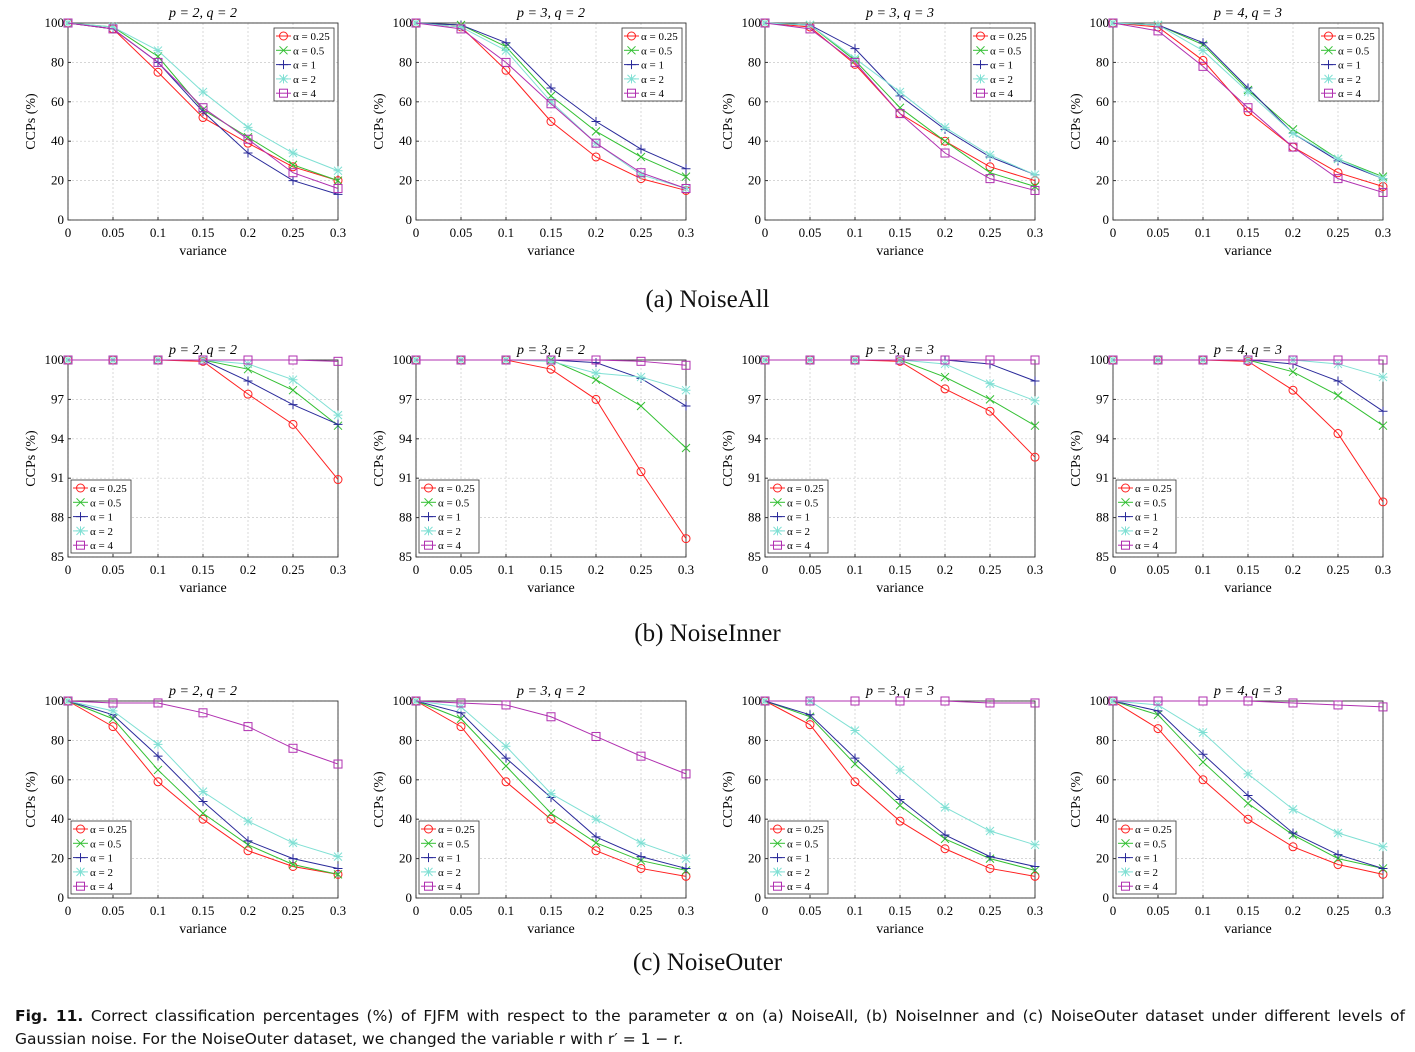 The height and width of the screenshot is (1052, 1415). What do you see at coordinates (798, 859) in the screenshot?
I see `legend-label: α = 1` at bounding box center [798, 859].